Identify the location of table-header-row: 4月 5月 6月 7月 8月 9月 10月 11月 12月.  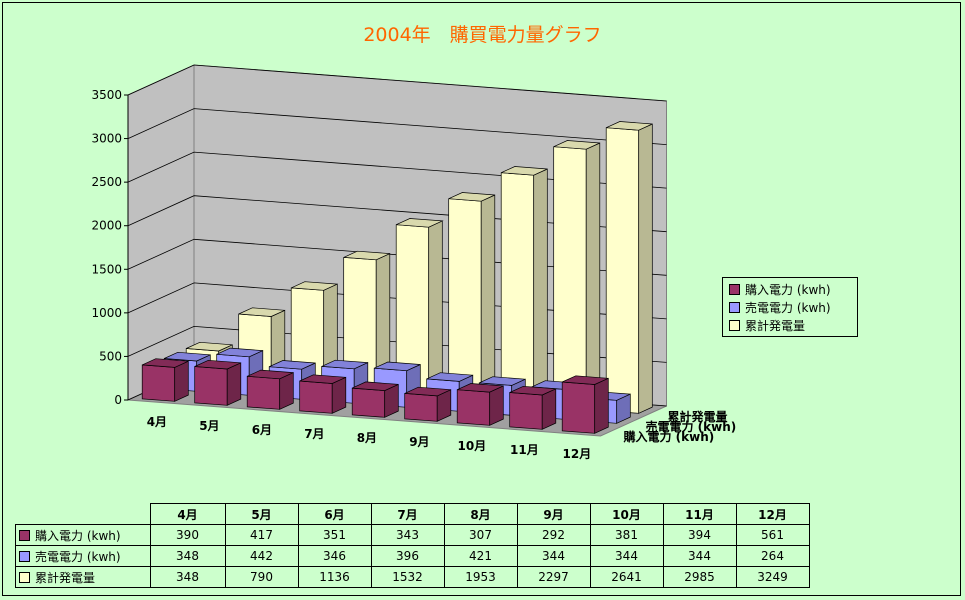
(412, 514).